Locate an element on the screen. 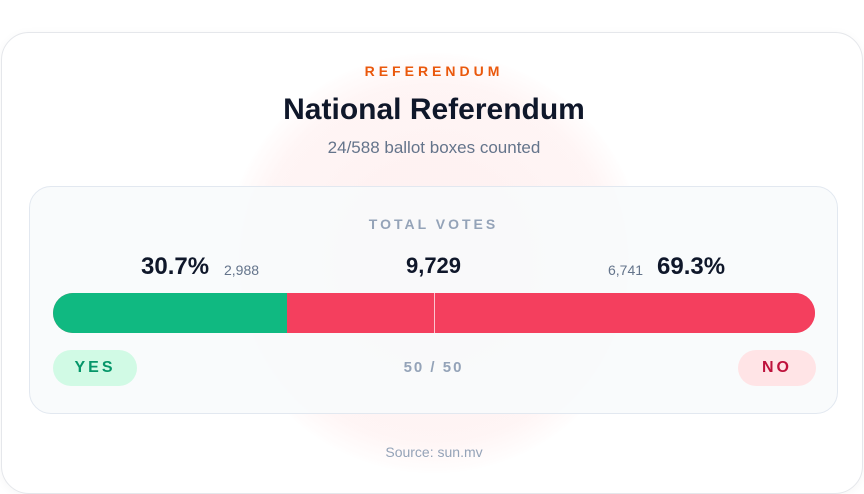  total-votes: 9,729 is located at coordinates (433, 265).